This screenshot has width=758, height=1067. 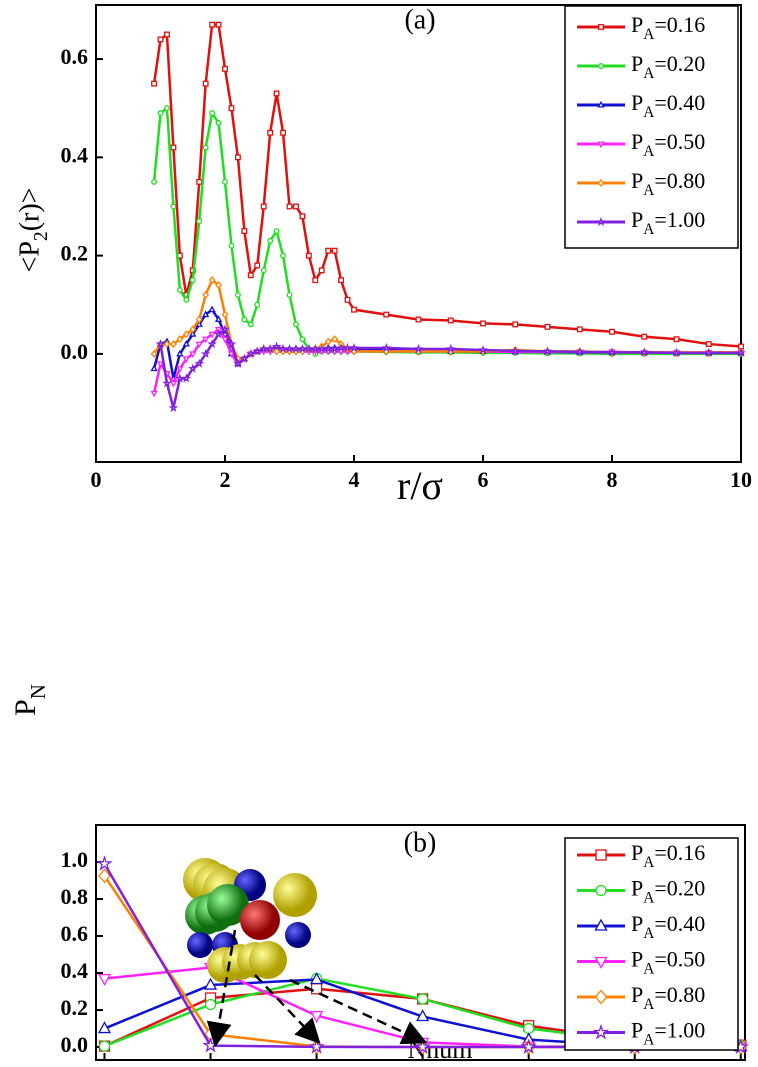 I want to click on x-tick-label: 8, so click(x=612, y=479).